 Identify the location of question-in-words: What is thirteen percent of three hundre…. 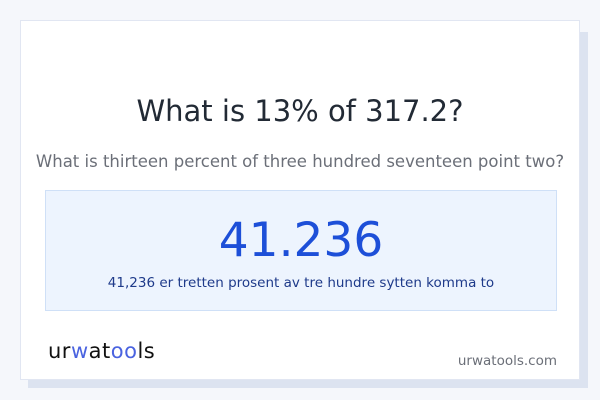
(300, 161).